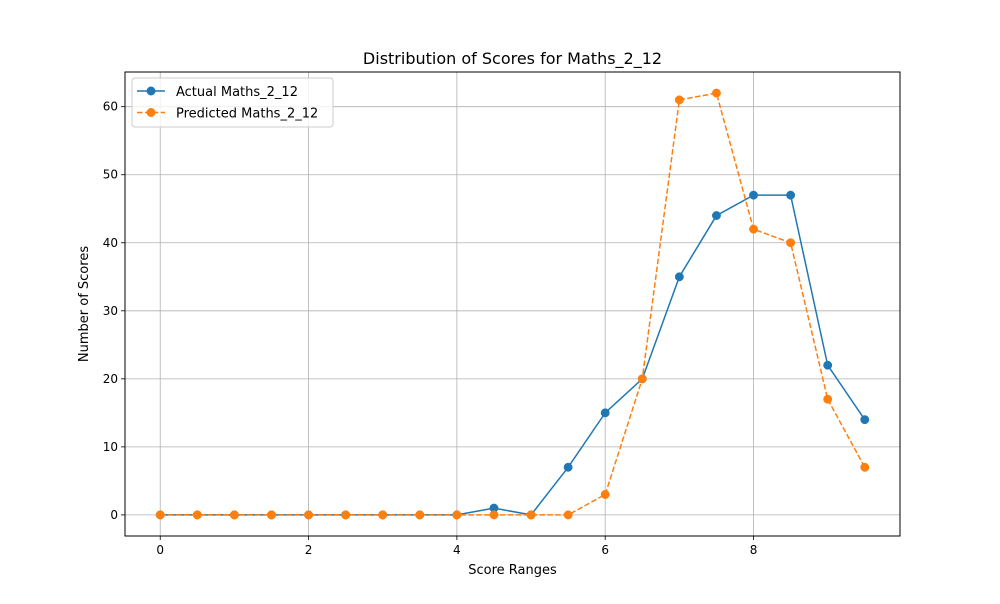 The height and width of the screenshot is (604, 1000). What do you see at coordinates (110, 311) in the screenshot?
I see `y-tick-label: 30` at bounding box center [110, 311].